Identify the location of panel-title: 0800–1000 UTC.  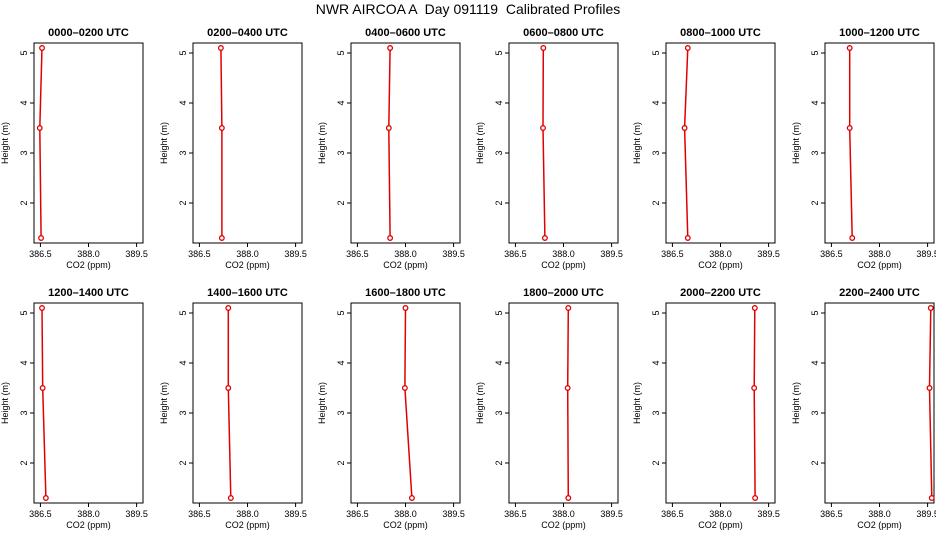
(720, 33).